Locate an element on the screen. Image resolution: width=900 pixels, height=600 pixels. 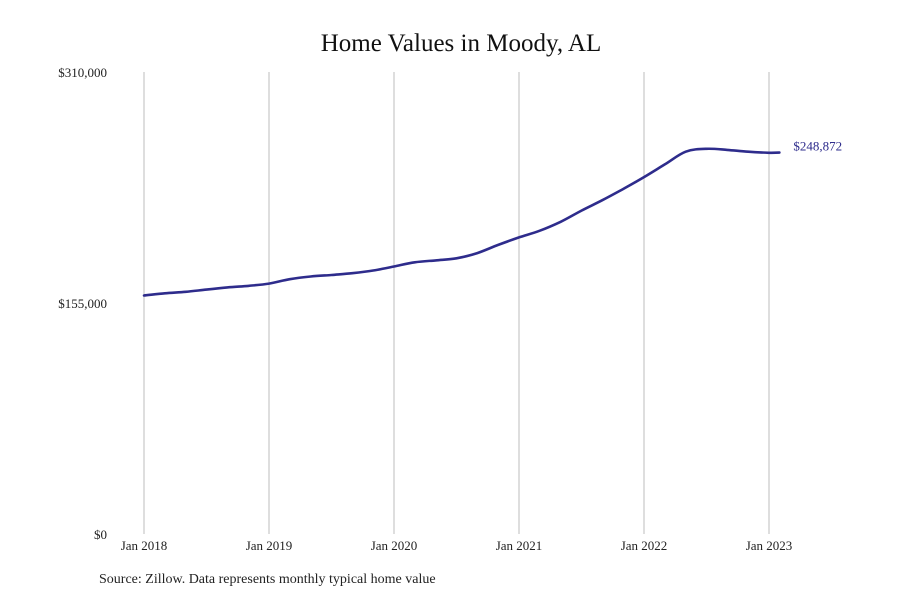
end-value-label: $248,872 is located at coordinates (817, 146).